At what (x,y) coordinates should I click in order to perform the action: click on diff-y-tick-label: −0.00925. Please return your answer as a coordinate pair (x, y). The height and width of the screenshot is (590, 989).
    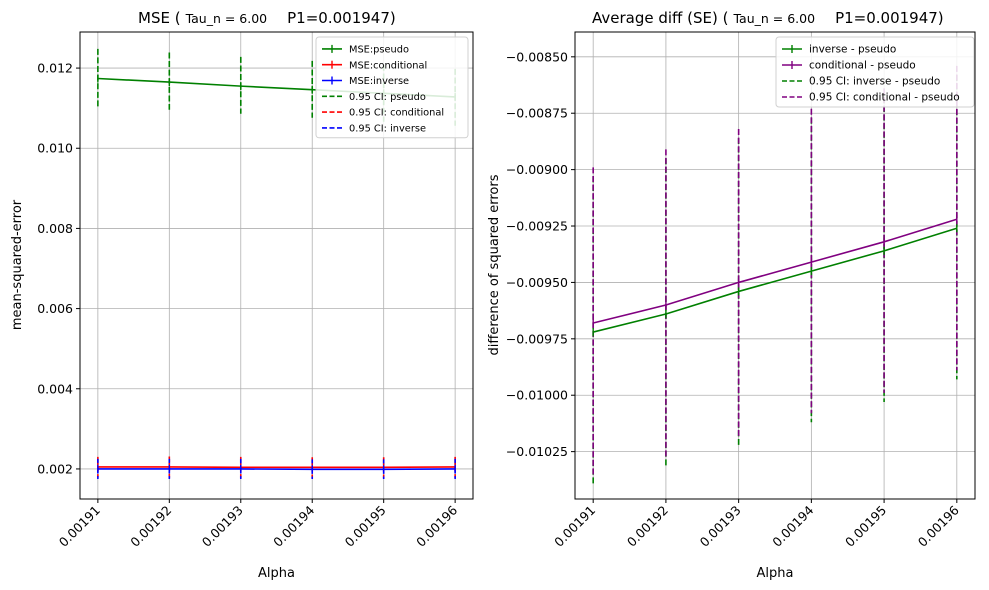
    Looking at the image, I should click on (537, 226).